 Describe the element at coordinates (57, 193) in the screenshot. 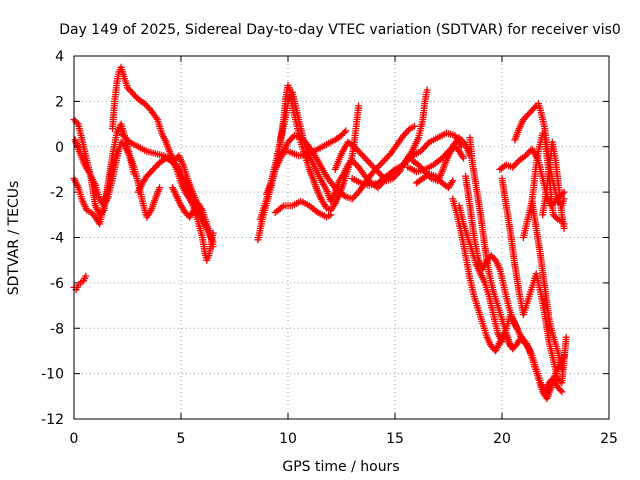

I see `y-tick-label: -2` at that location.